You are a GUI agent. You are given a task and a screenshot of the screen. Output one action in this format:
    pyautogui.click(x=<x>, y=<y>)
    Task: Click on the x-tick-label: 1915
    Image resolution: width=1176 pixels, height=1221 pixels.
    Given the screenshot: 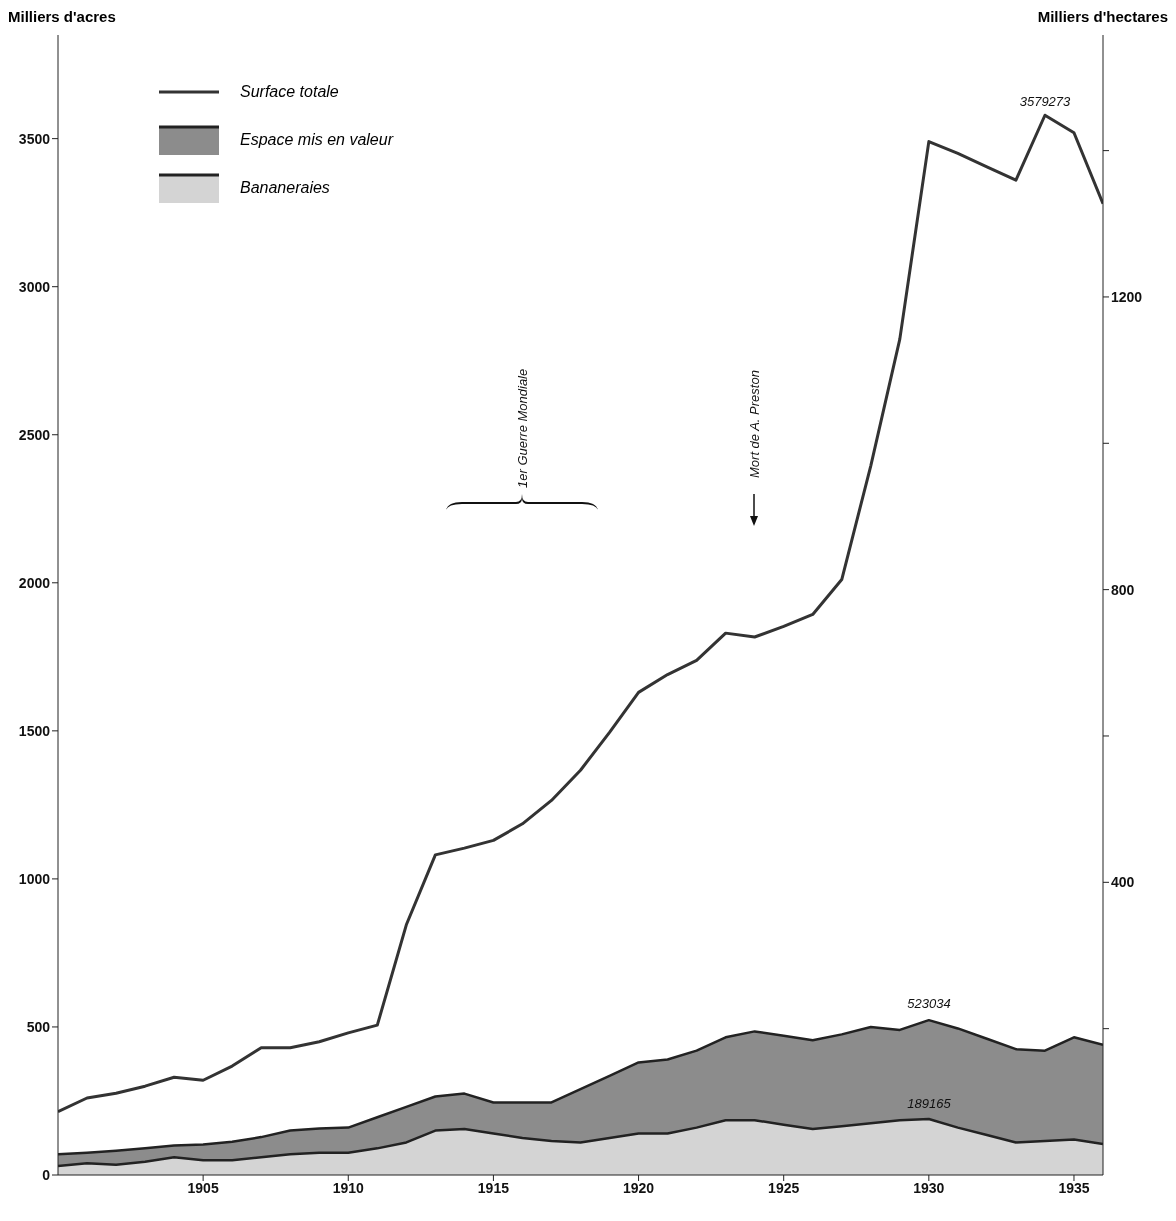 What is the action you would take?
    pyautogui.click(x=493, y=1187)
    